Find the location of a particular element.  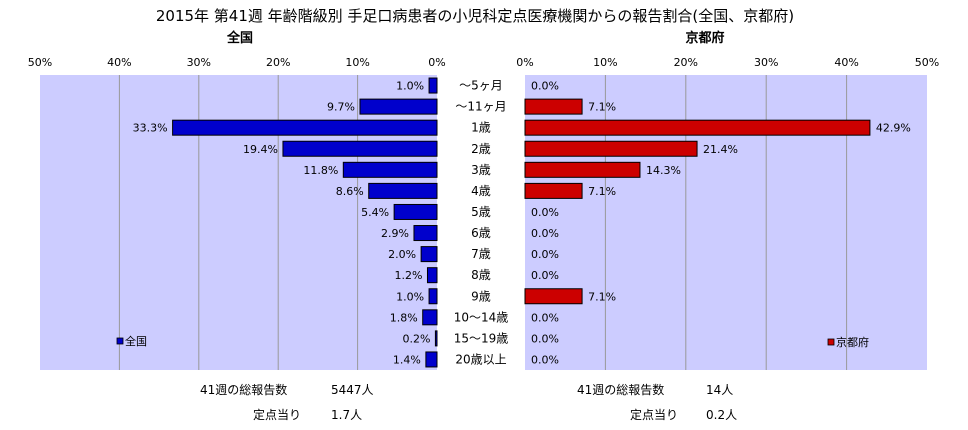

category-label: 8歳 is located at coordinates (481, 275).